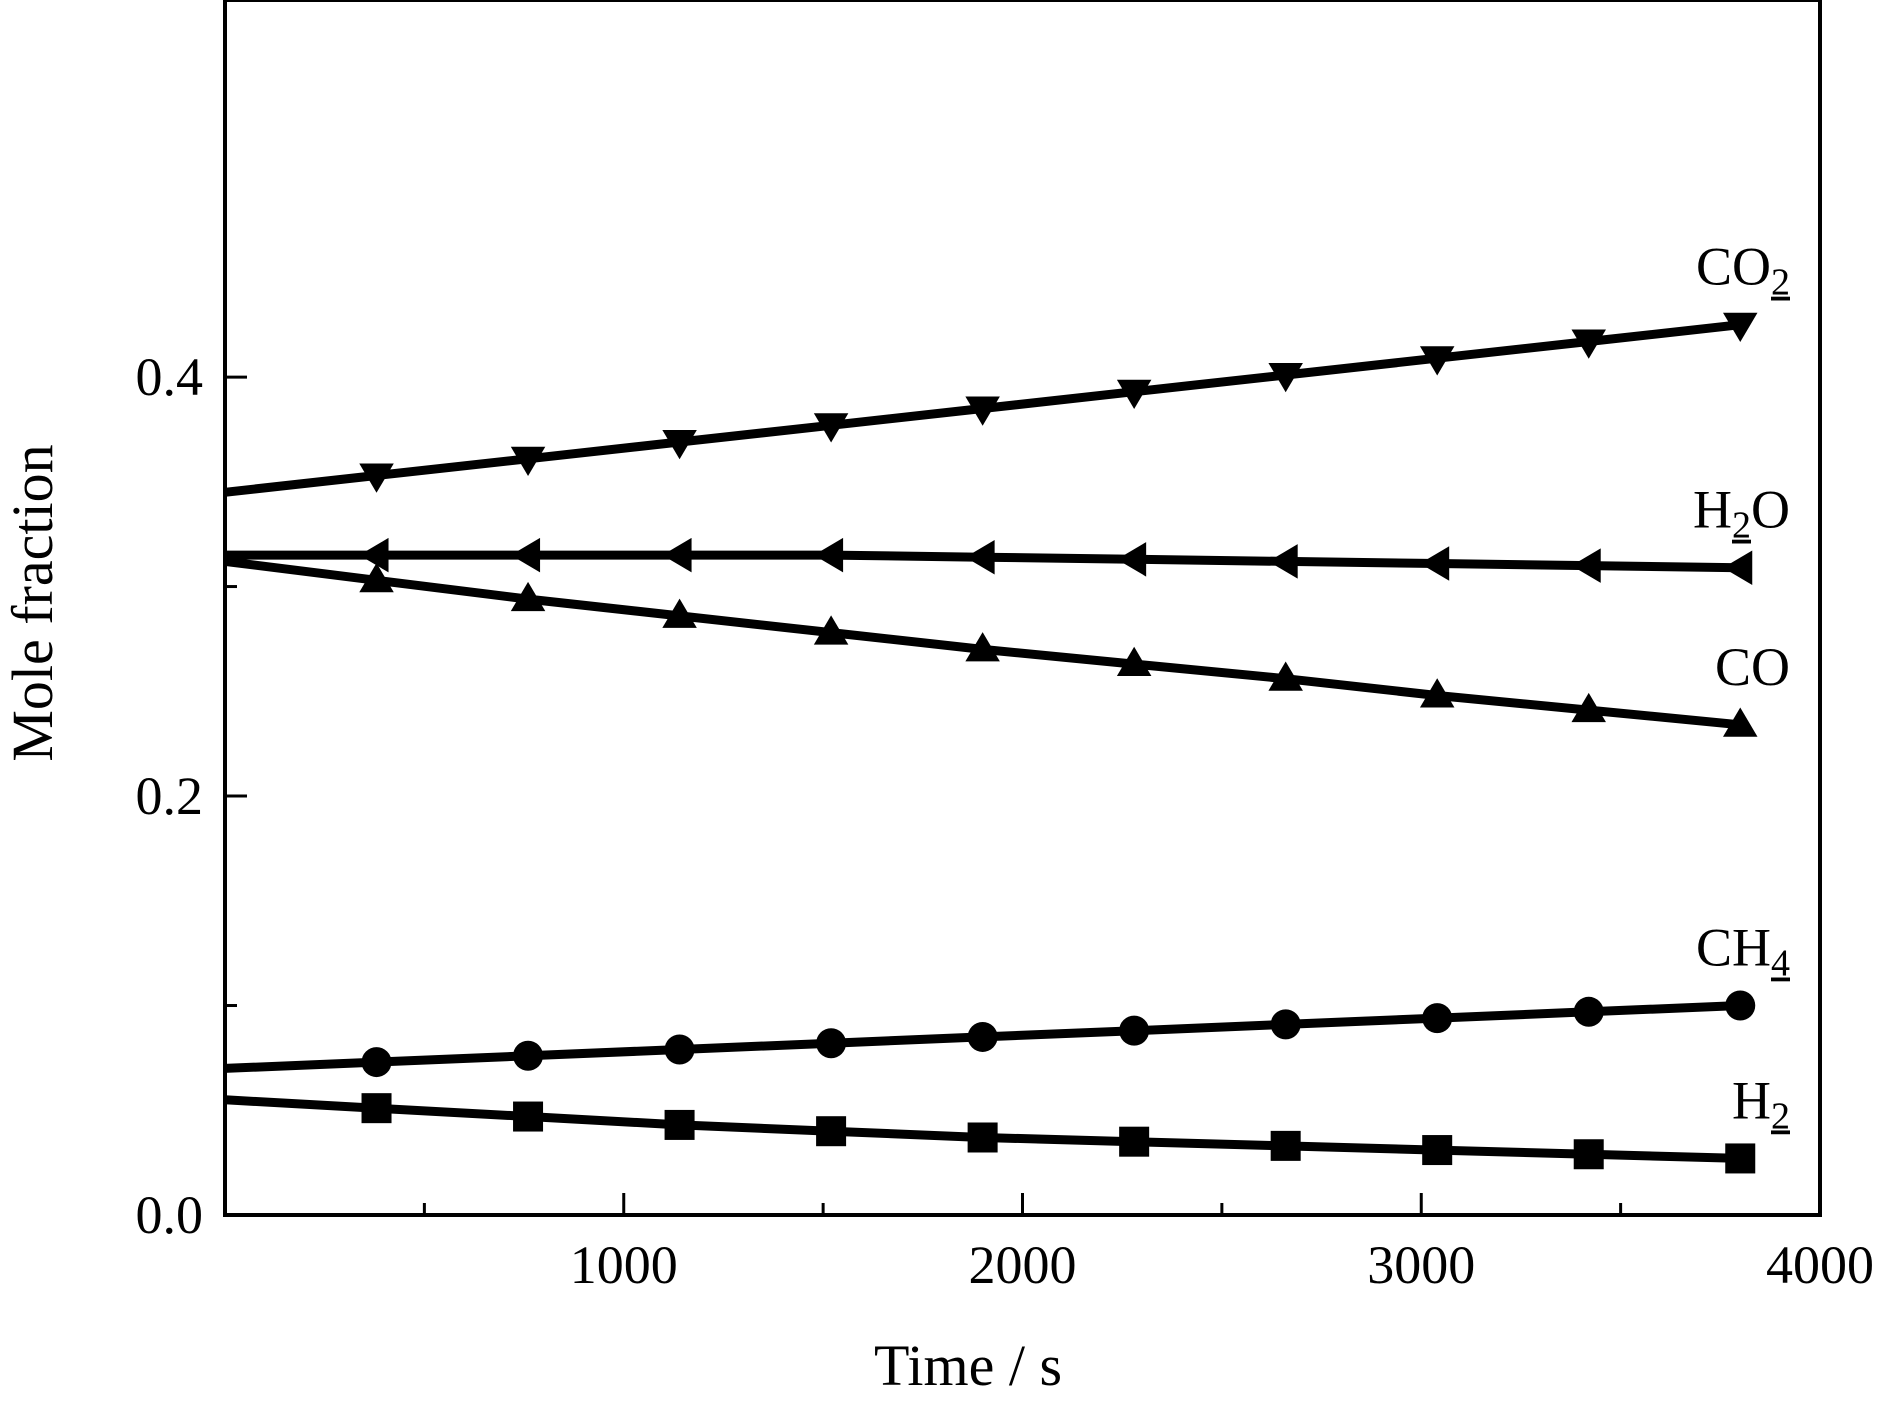 Image resolution: width=1890 pixels, height=1404 pixels. What do you see at coordinates (1421, 1265) in the screenshot?
I see `x-tick-label: 3000` at bounding box center [1421, 1265].